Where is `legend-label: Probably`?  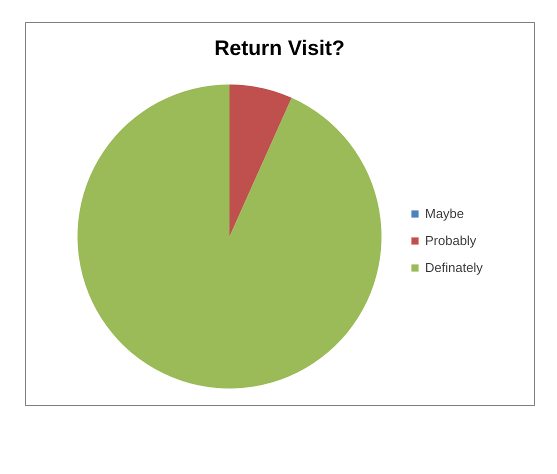
legend-label: Probably is located at coordinates (450, 240).